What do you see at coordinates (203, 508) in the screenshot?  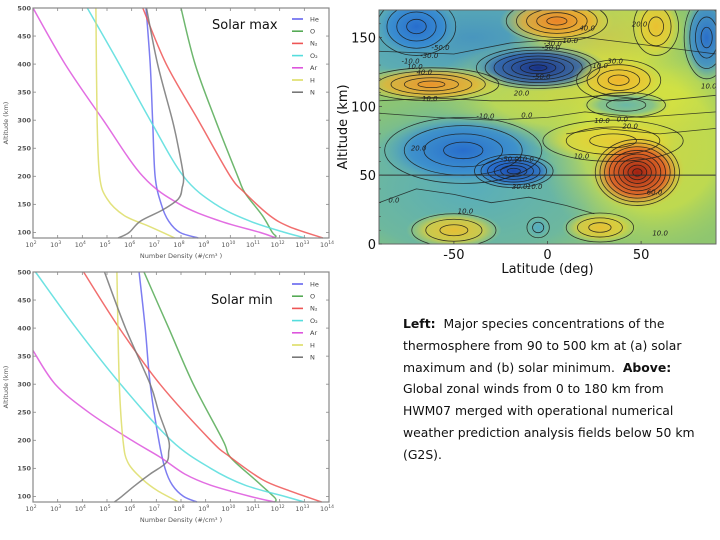 I see `x-tick-label: 10⁹` at bounding box center [203, 508].